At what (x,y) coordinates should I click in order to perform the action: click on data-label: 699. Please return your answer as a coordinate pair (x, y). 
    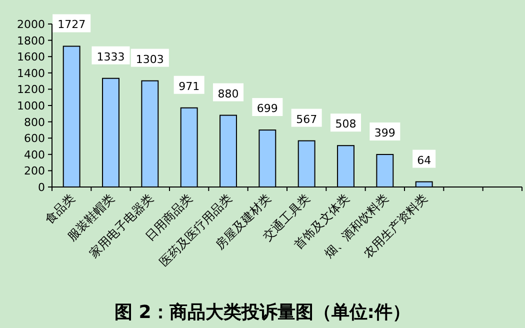
    Looking at the image, I should click on (267, 109).